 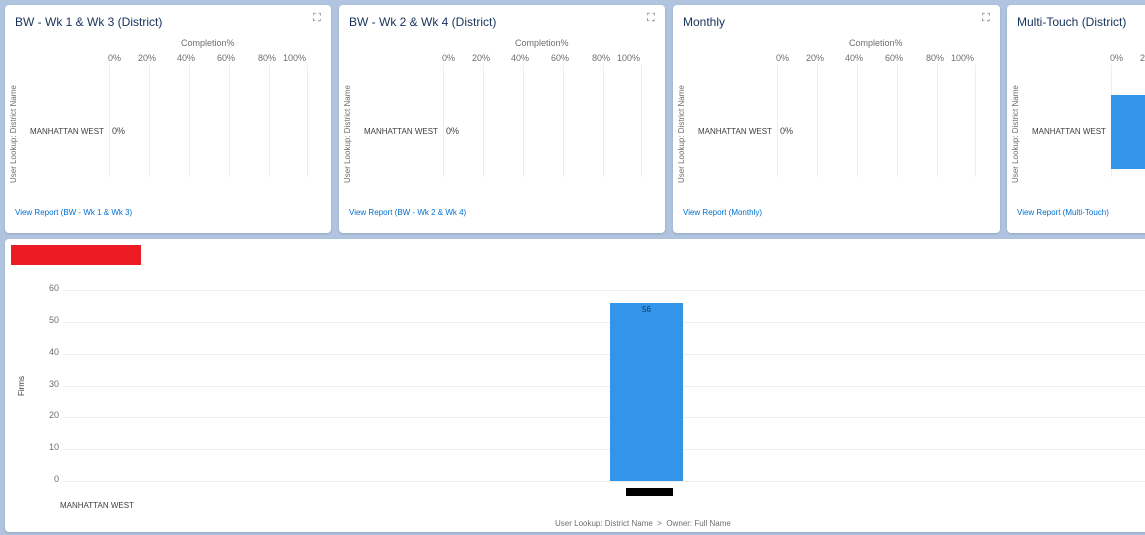 I want to click on firms-y-axis-title: Firms, so click(x=21, y=386).